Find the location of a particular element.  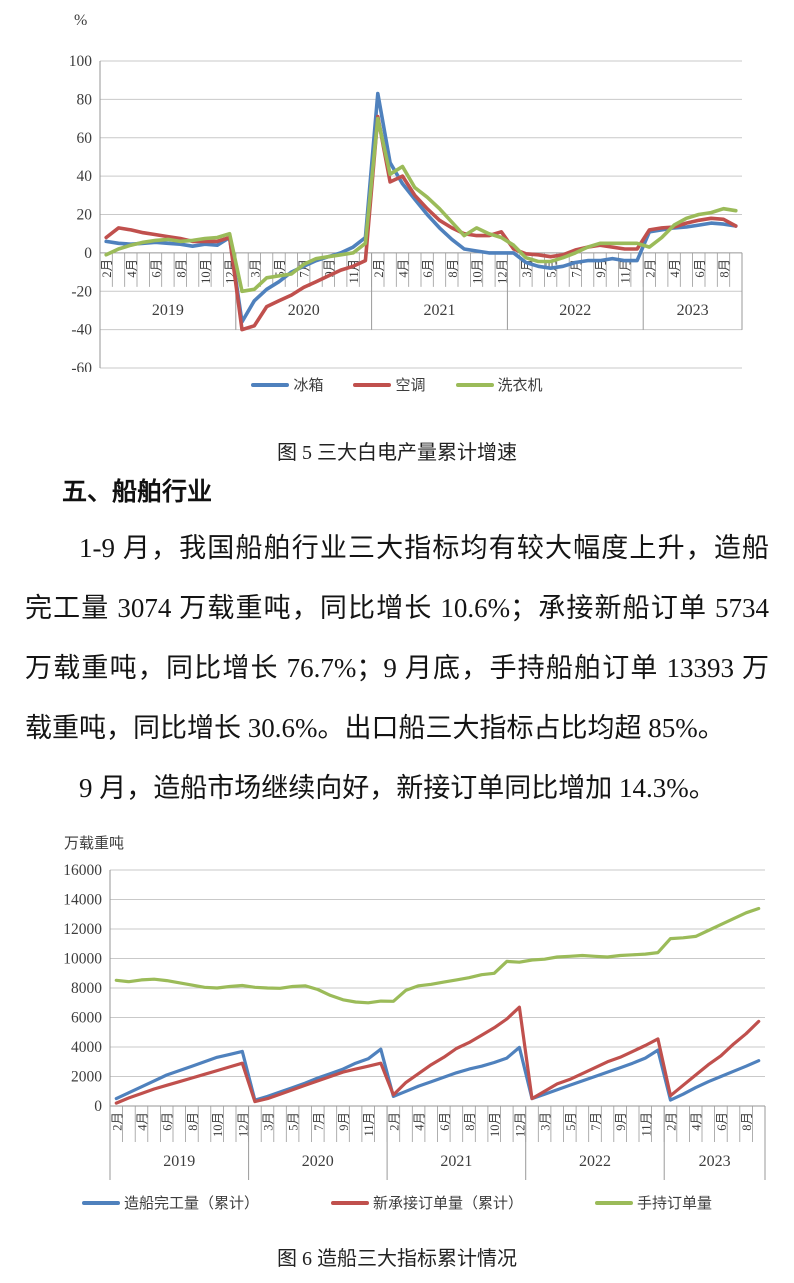

legend-item-手持订单量: 手持订单量 is located at coordinates (653, 1202).